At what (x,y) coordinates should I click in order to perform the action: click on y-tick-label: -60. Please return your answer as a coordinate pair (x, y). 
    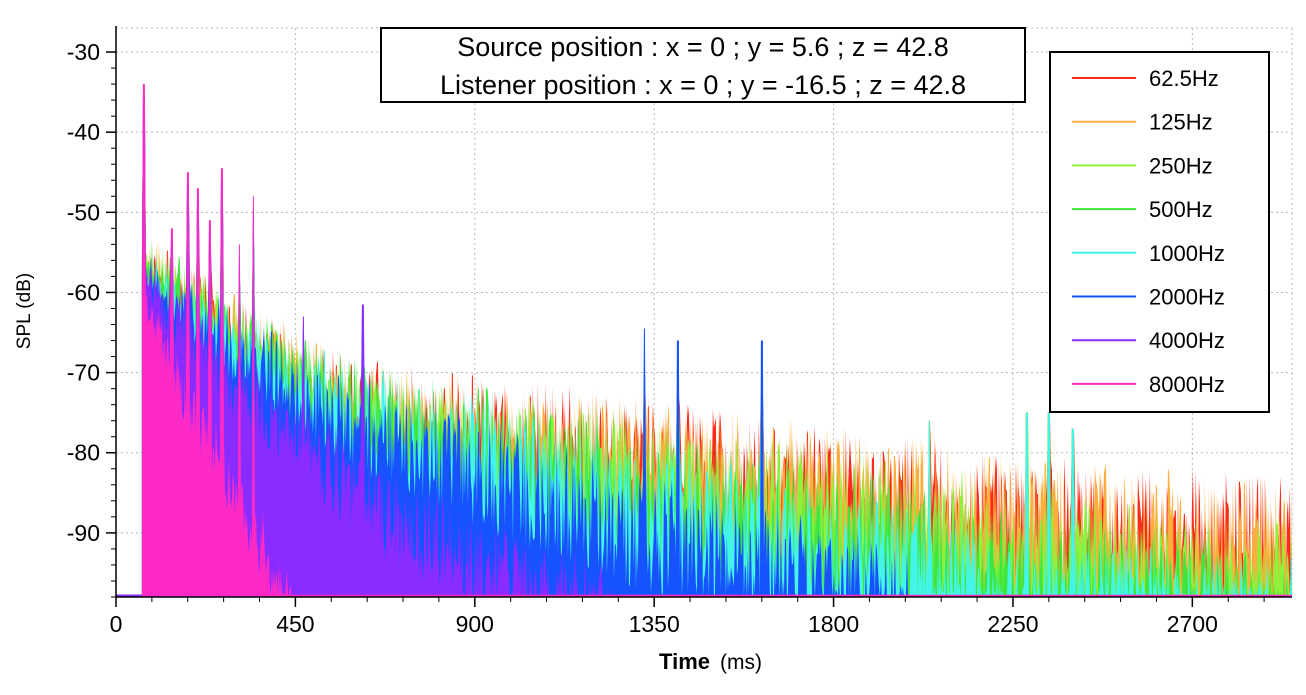
    Looking at the image, I should click on (83, 292).